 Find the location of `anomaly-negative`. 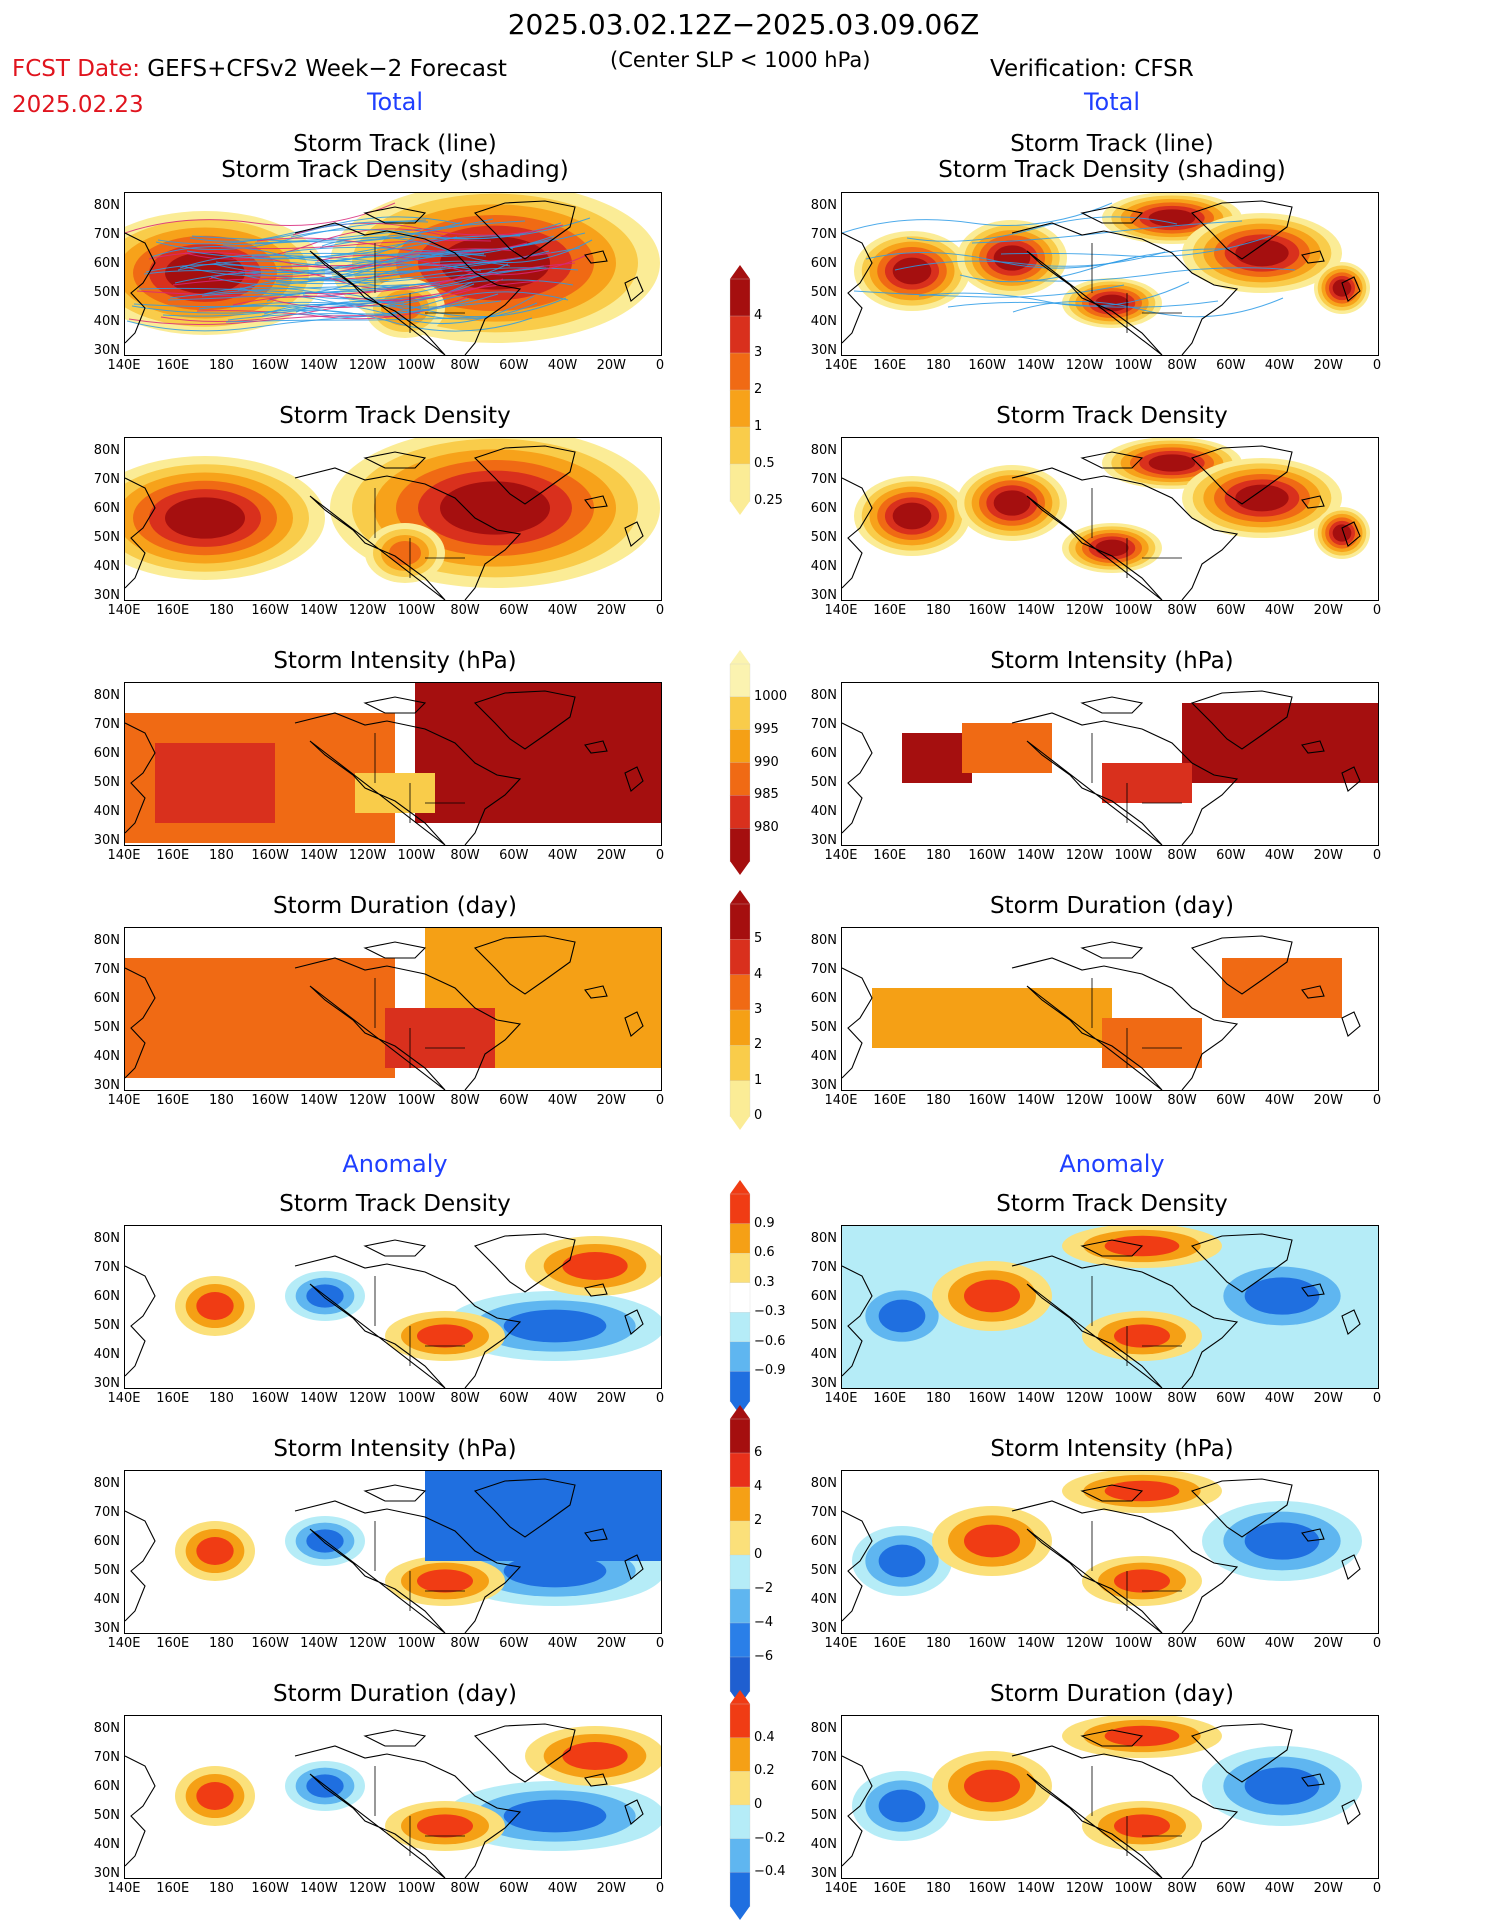

anomaly-negative is located at coordinates (555, 1326).